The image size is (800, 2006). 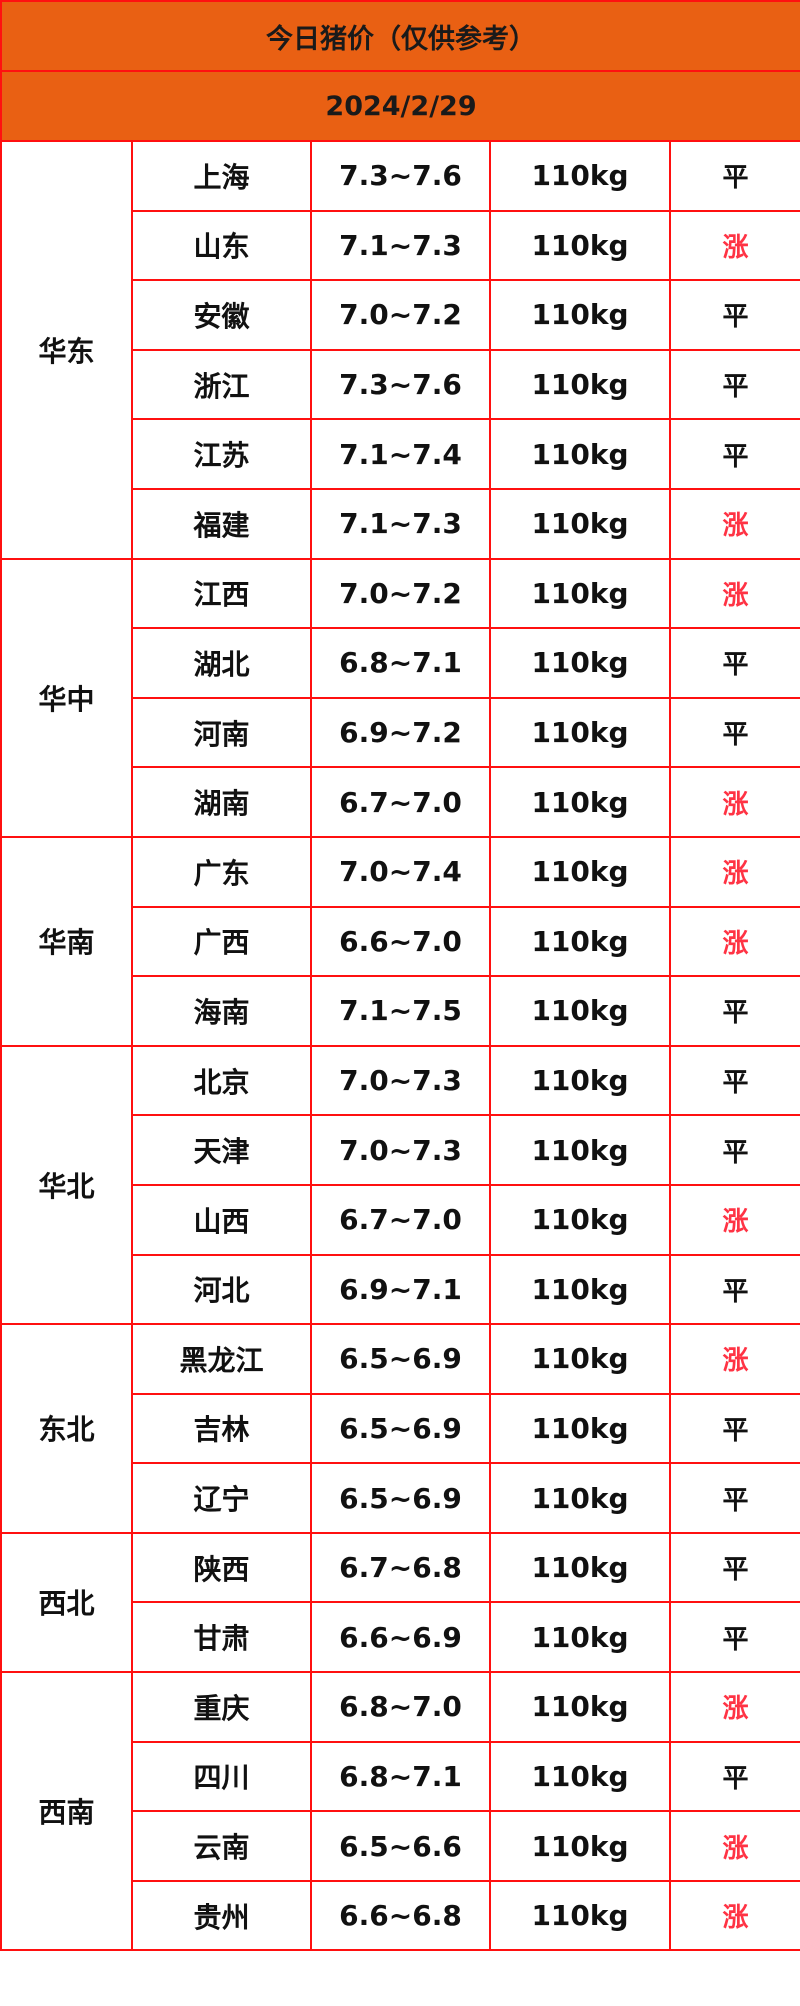 I want to click on province-cell: 天津, so click(x=221, y=1150).